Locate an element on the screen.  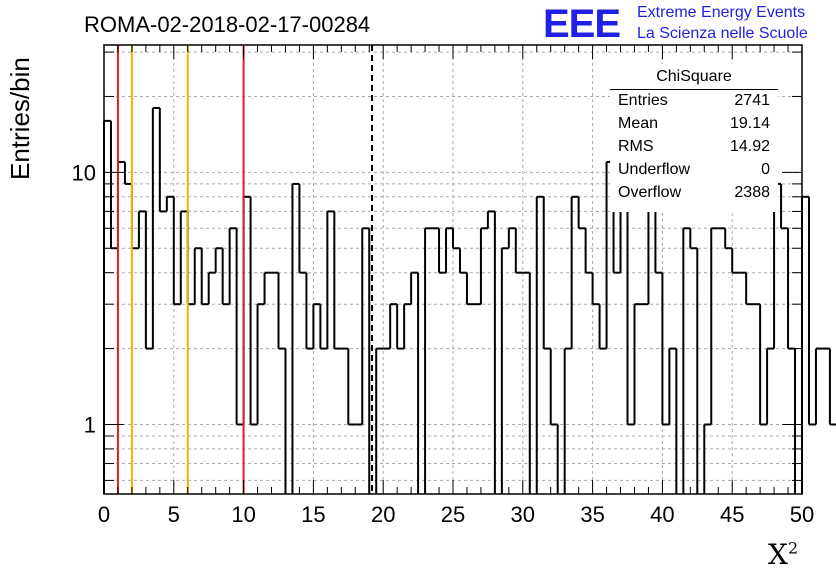
stats-value: 0 is located at coordinates (765, 169).